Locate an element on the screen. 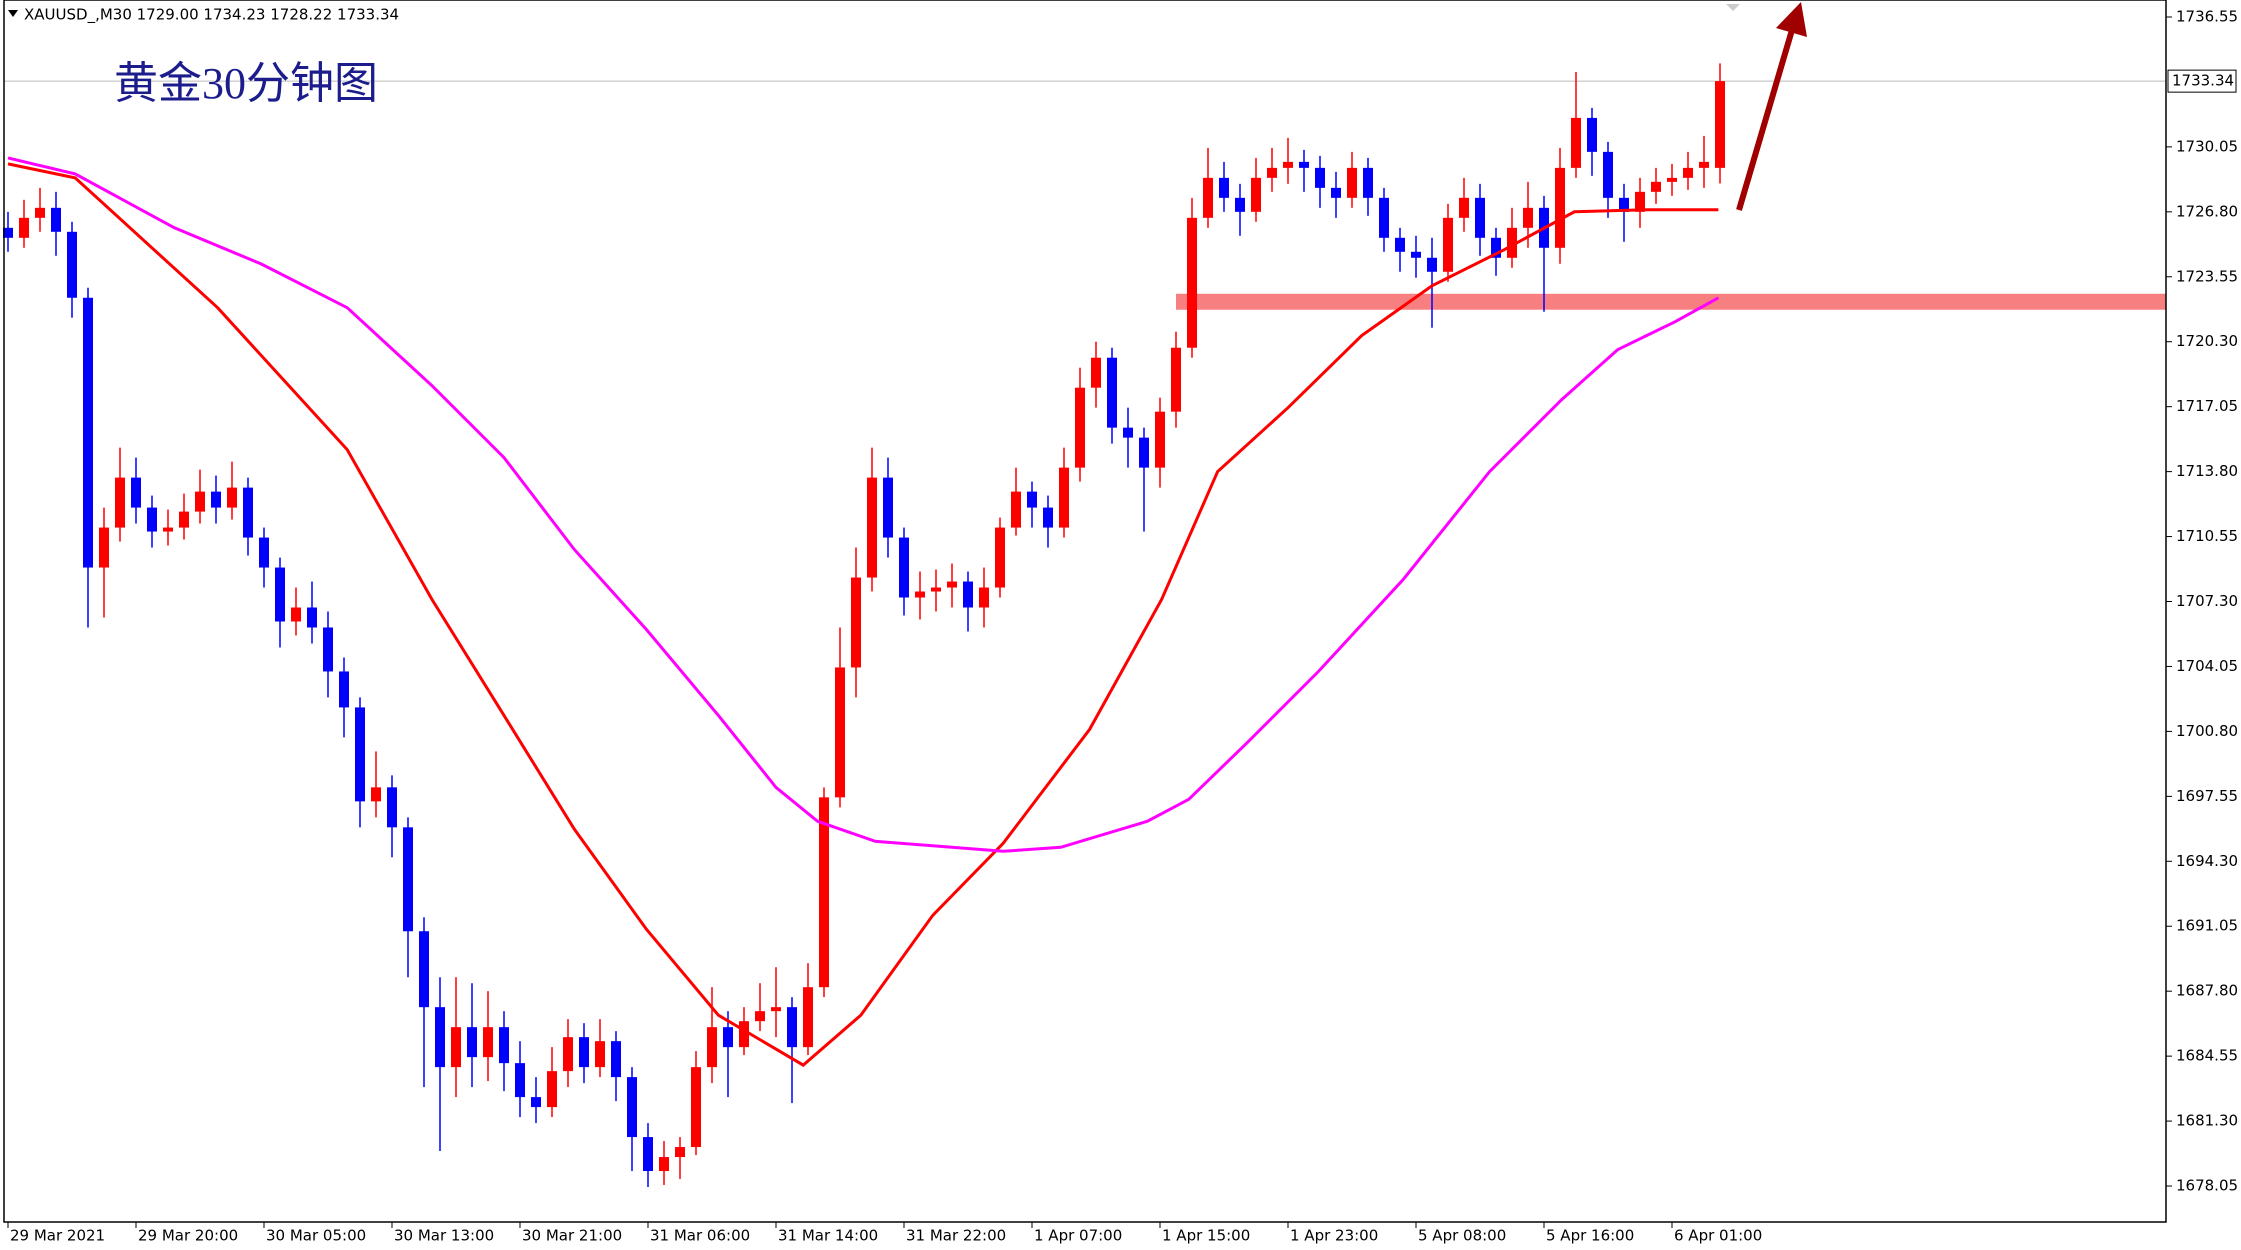  y-tick-label: 1726.80 is located at coordinates (2207, 211).